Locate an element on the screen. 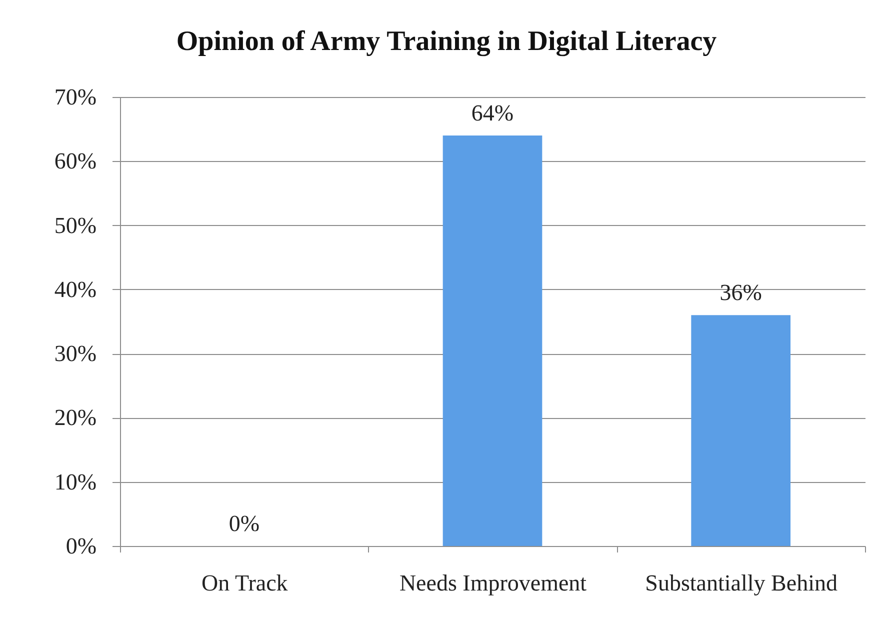 The width and height of the screenshot is (883, 628). y-tick-label: 70% is located at coordinates (75, 97).